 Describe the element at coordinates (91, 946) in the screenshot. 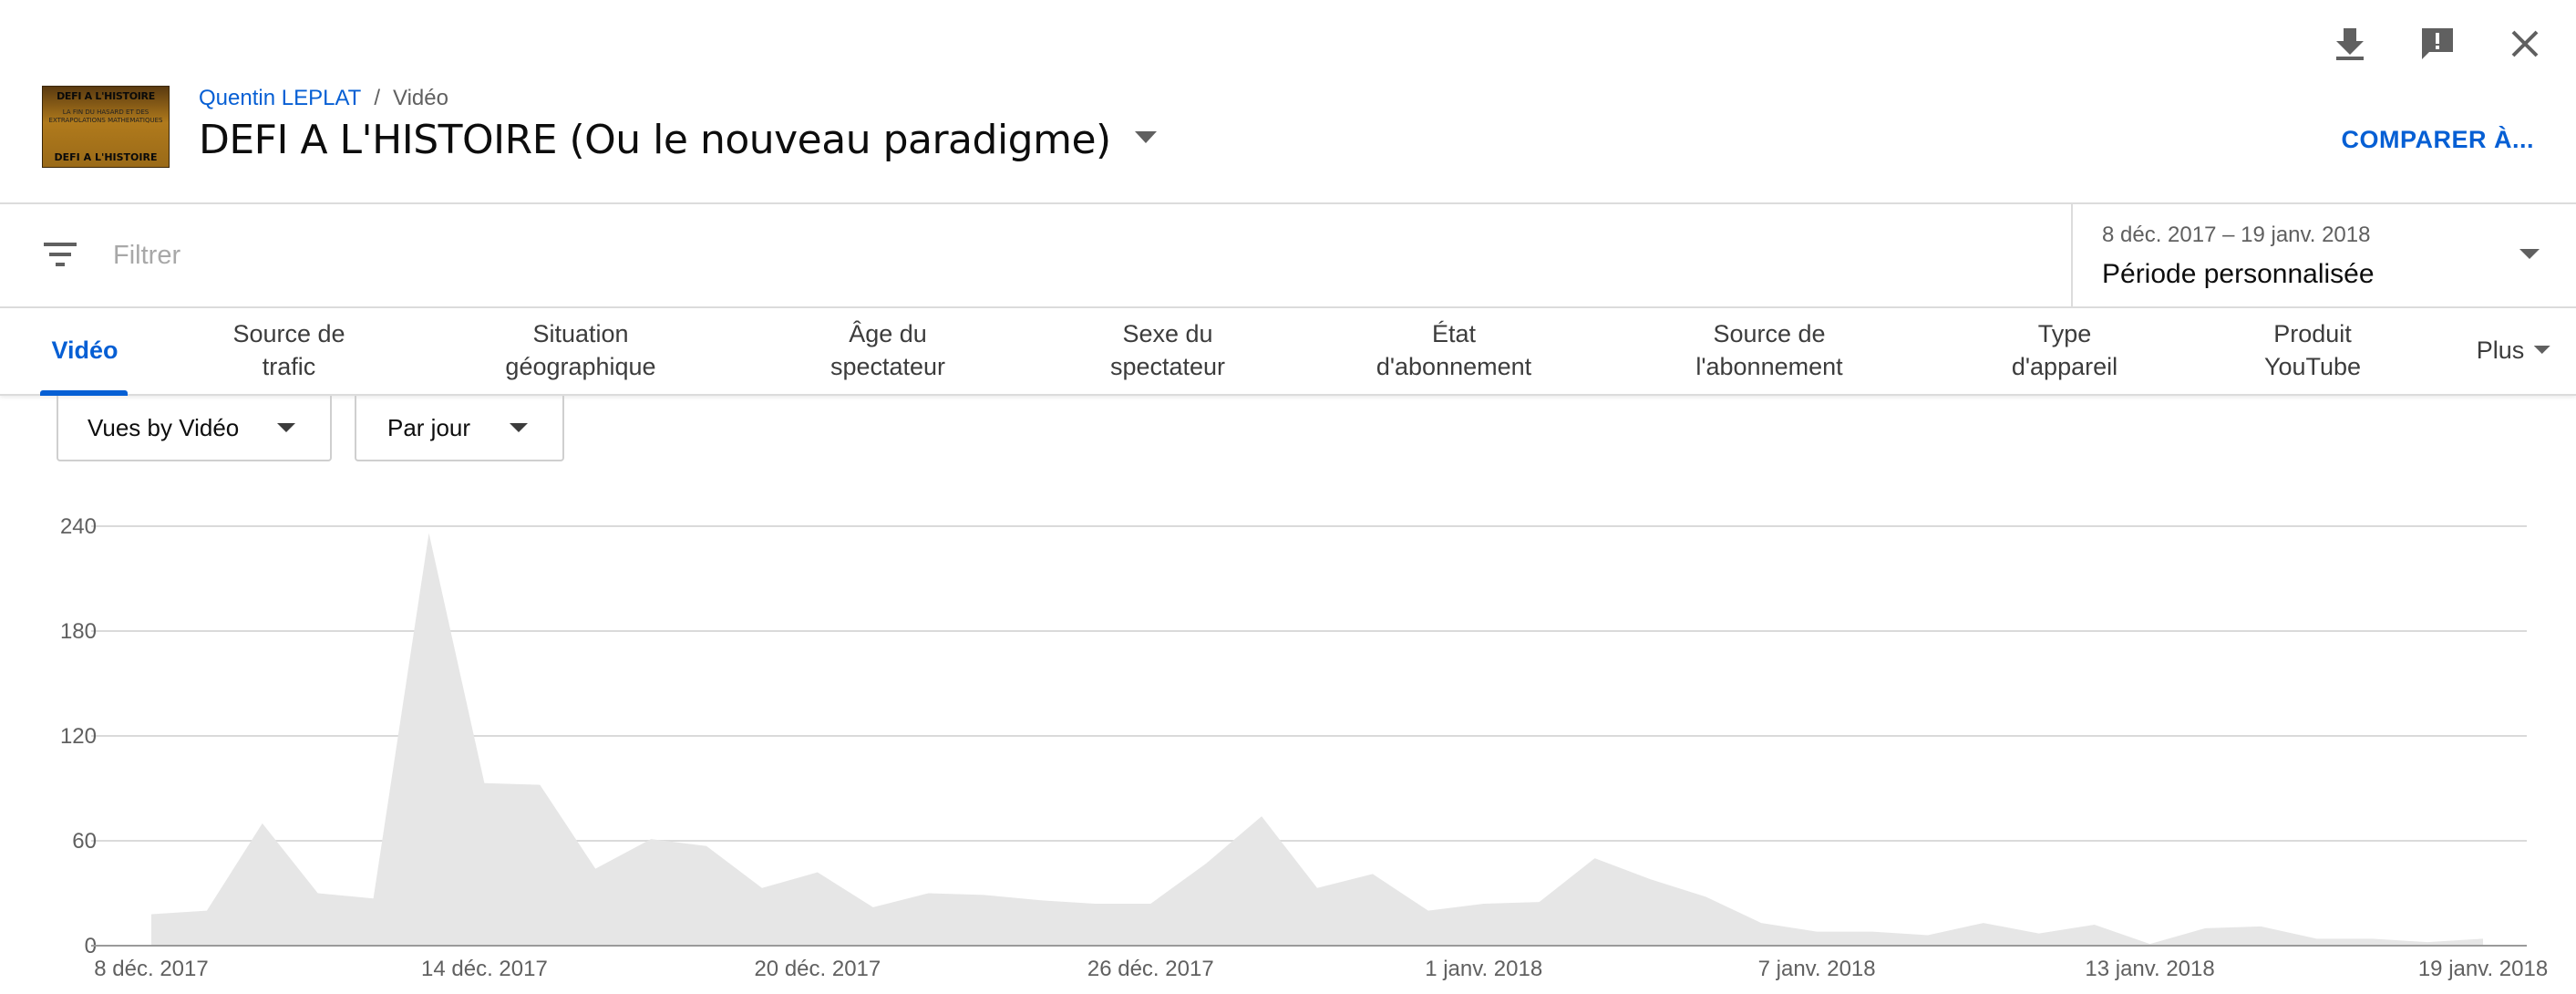

I see `y-tick-label: 0` at that location.